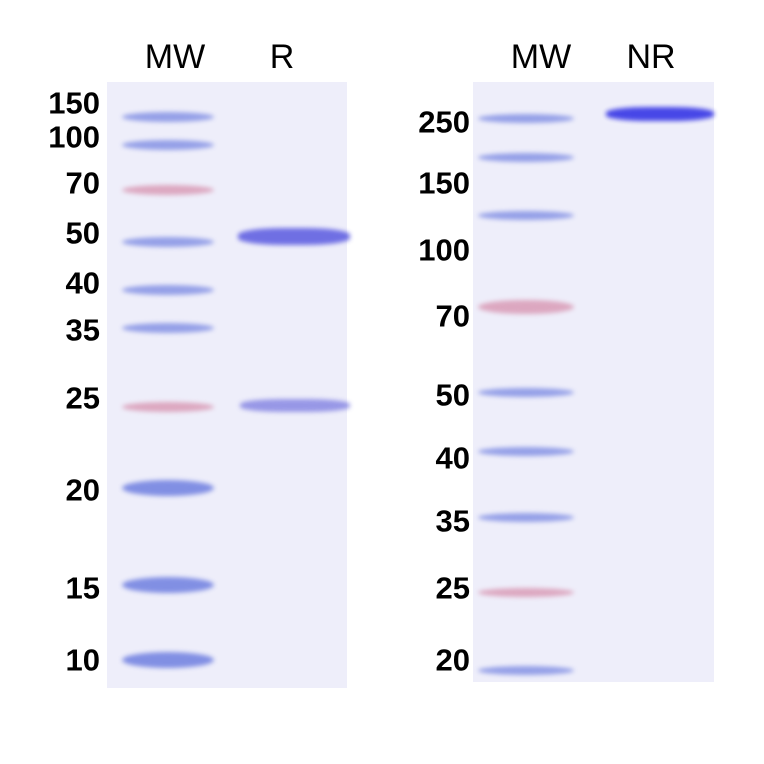 The width and height of the screenshot is (764, 764). I want to click on lane-header-mw-1: MW, so click(175, 57).